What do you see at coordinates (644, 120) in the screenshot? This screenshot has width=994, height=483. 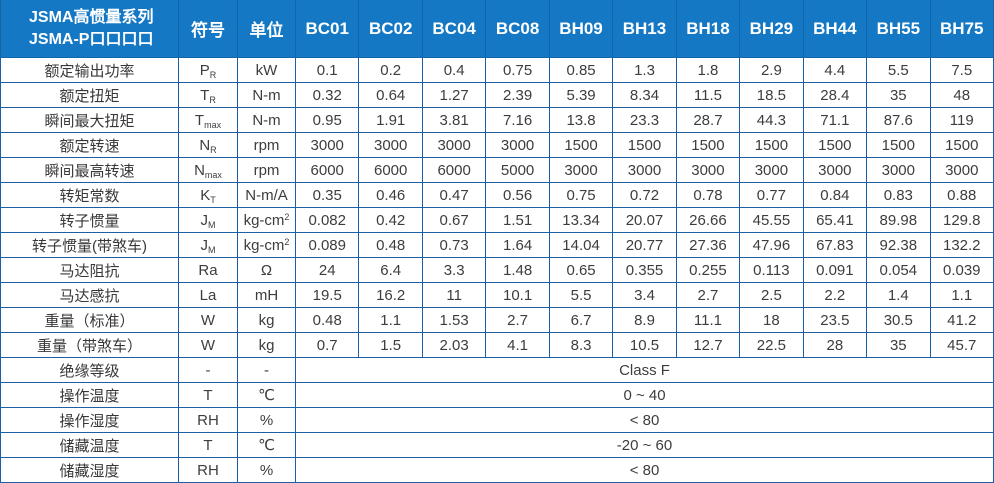 I see `value-cell: 23.3` at bounding box center [644, 120].